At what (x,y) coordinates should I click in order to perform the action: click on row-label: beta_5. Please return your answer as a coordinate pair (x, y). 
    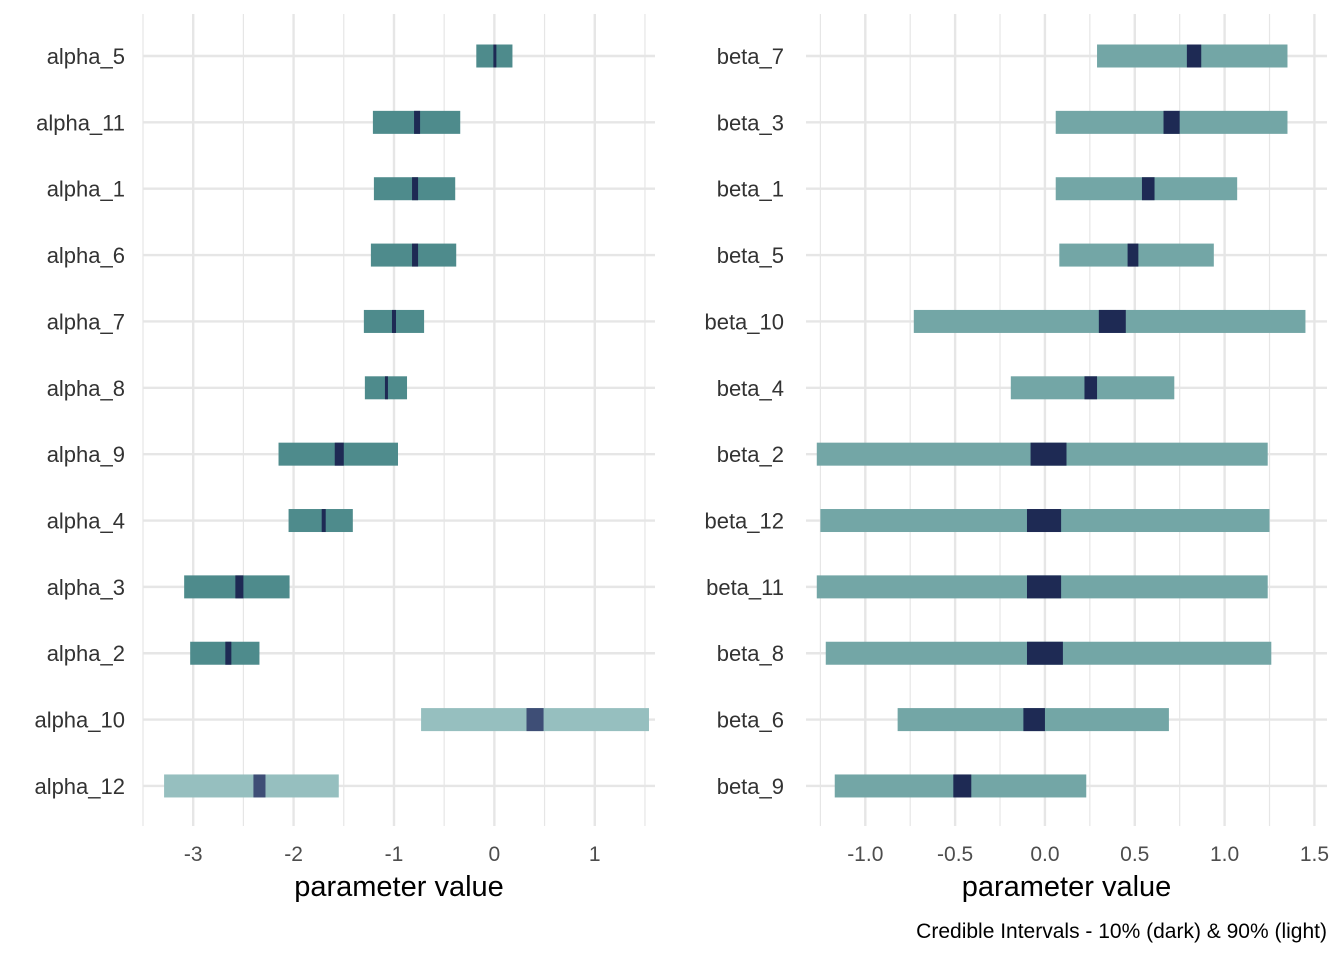
    Looking at the image, I should click on (750, 255).